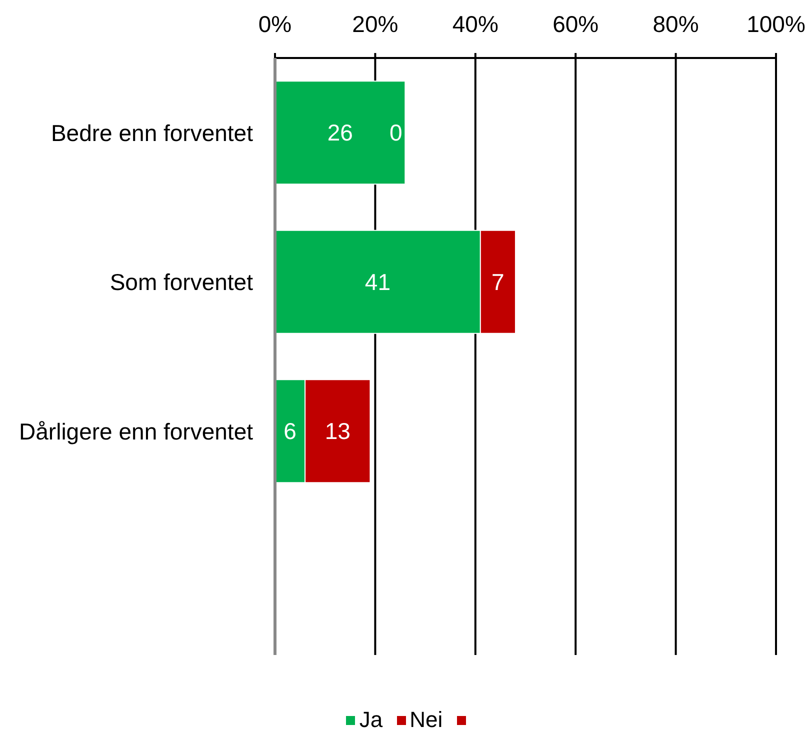 The height and width of the screenshot is (736, 808). What do you see at coordinates (337, 431) in the screenshot?
I see `data-label: 13` at bounding box center [337, 431].